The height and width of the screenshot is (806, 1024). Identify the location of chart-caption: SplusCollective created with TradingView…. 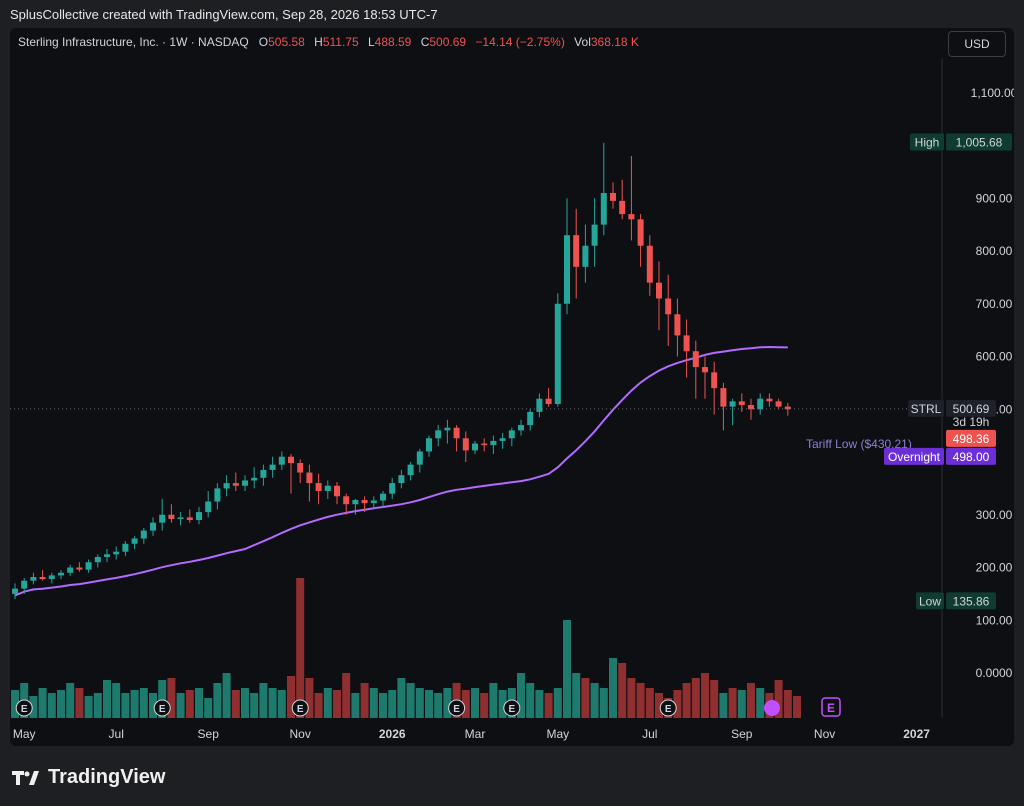
(224, 14).